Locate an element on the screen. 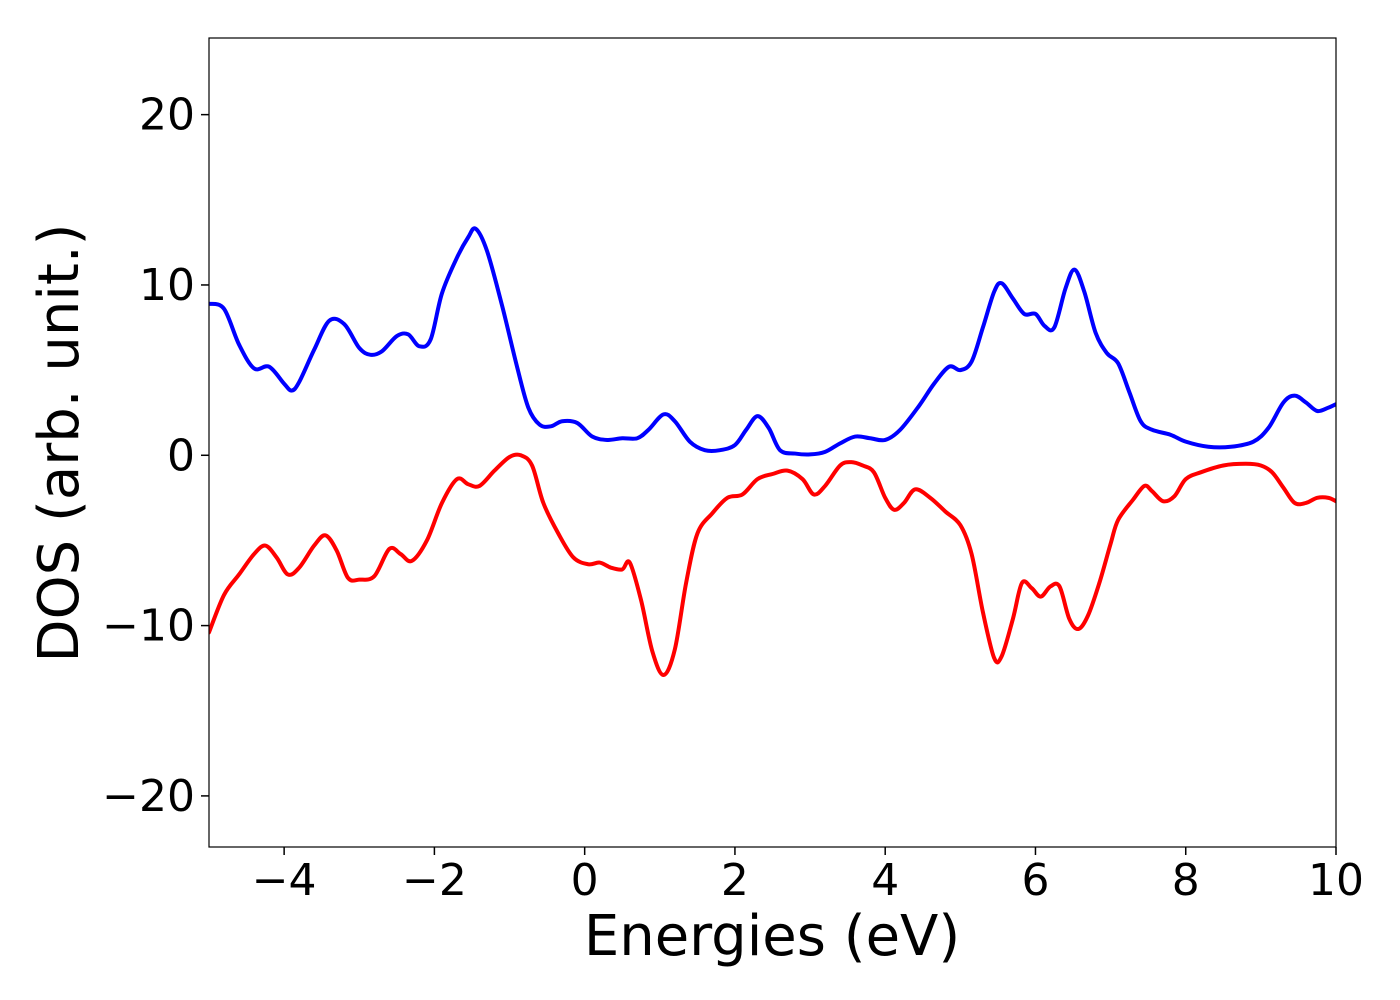 This screenshot has height=1000, width=1400. x-axis-ticks: −4 −2 0 2 4 6 8 10 is located at coordinates (808, 876).